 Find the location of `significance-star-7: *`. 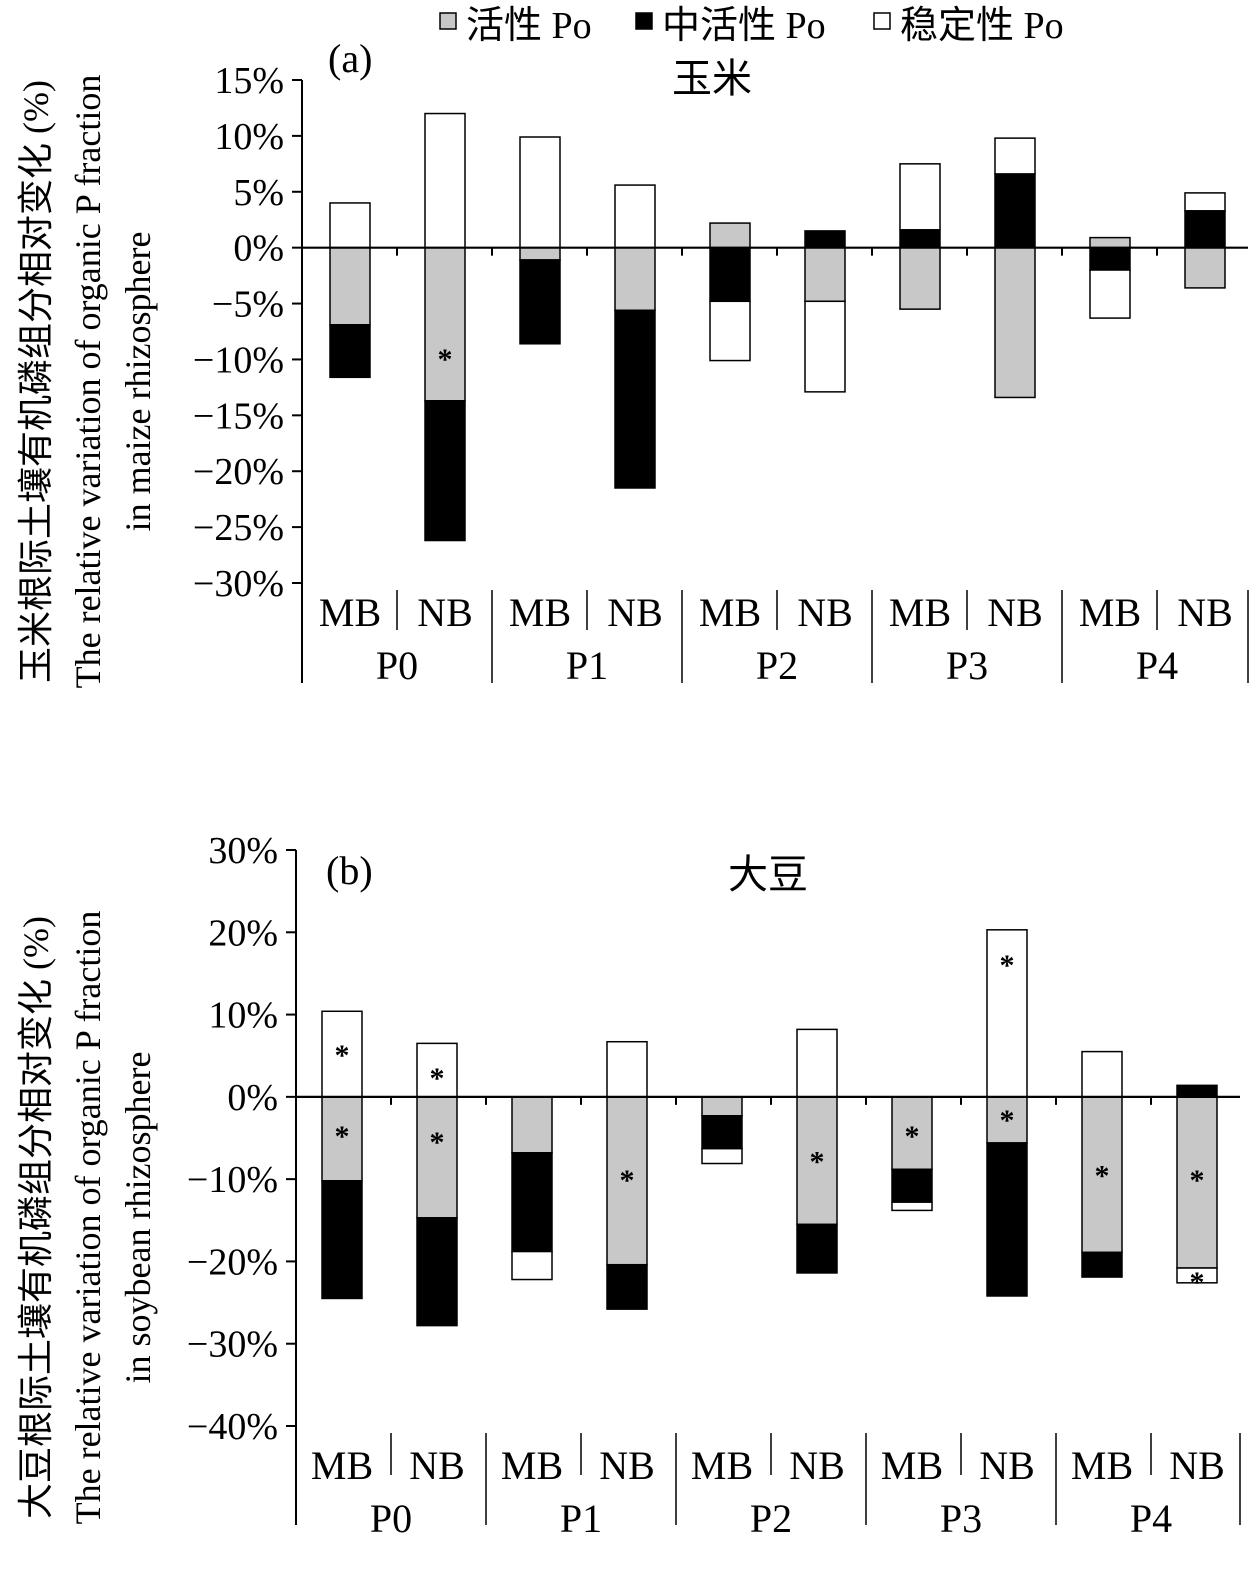

significance-star-7: * is located at coordinates (817, 1162).